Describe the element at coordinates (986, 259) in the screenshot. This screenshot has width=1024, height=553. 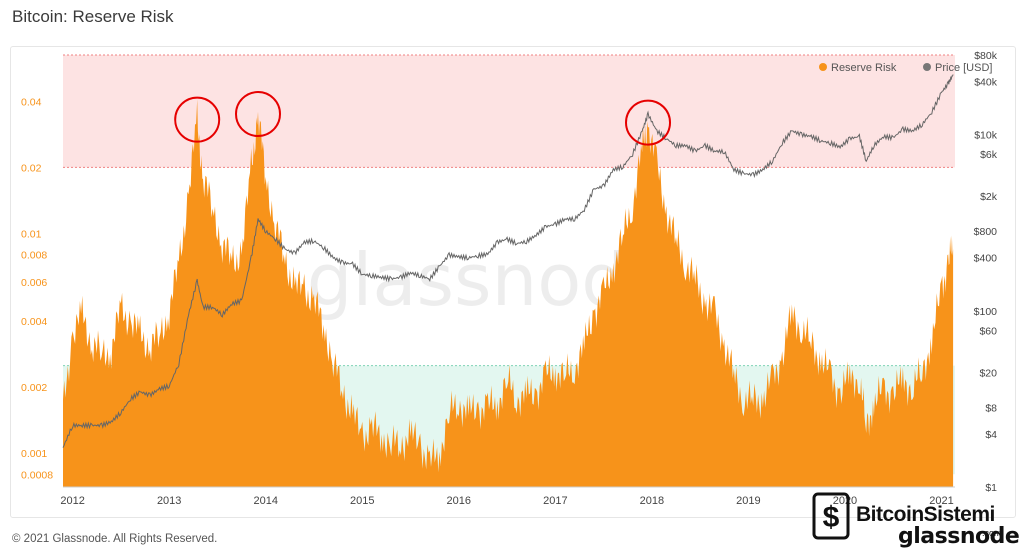
I see `y-right-tick-label: $400` at that location.